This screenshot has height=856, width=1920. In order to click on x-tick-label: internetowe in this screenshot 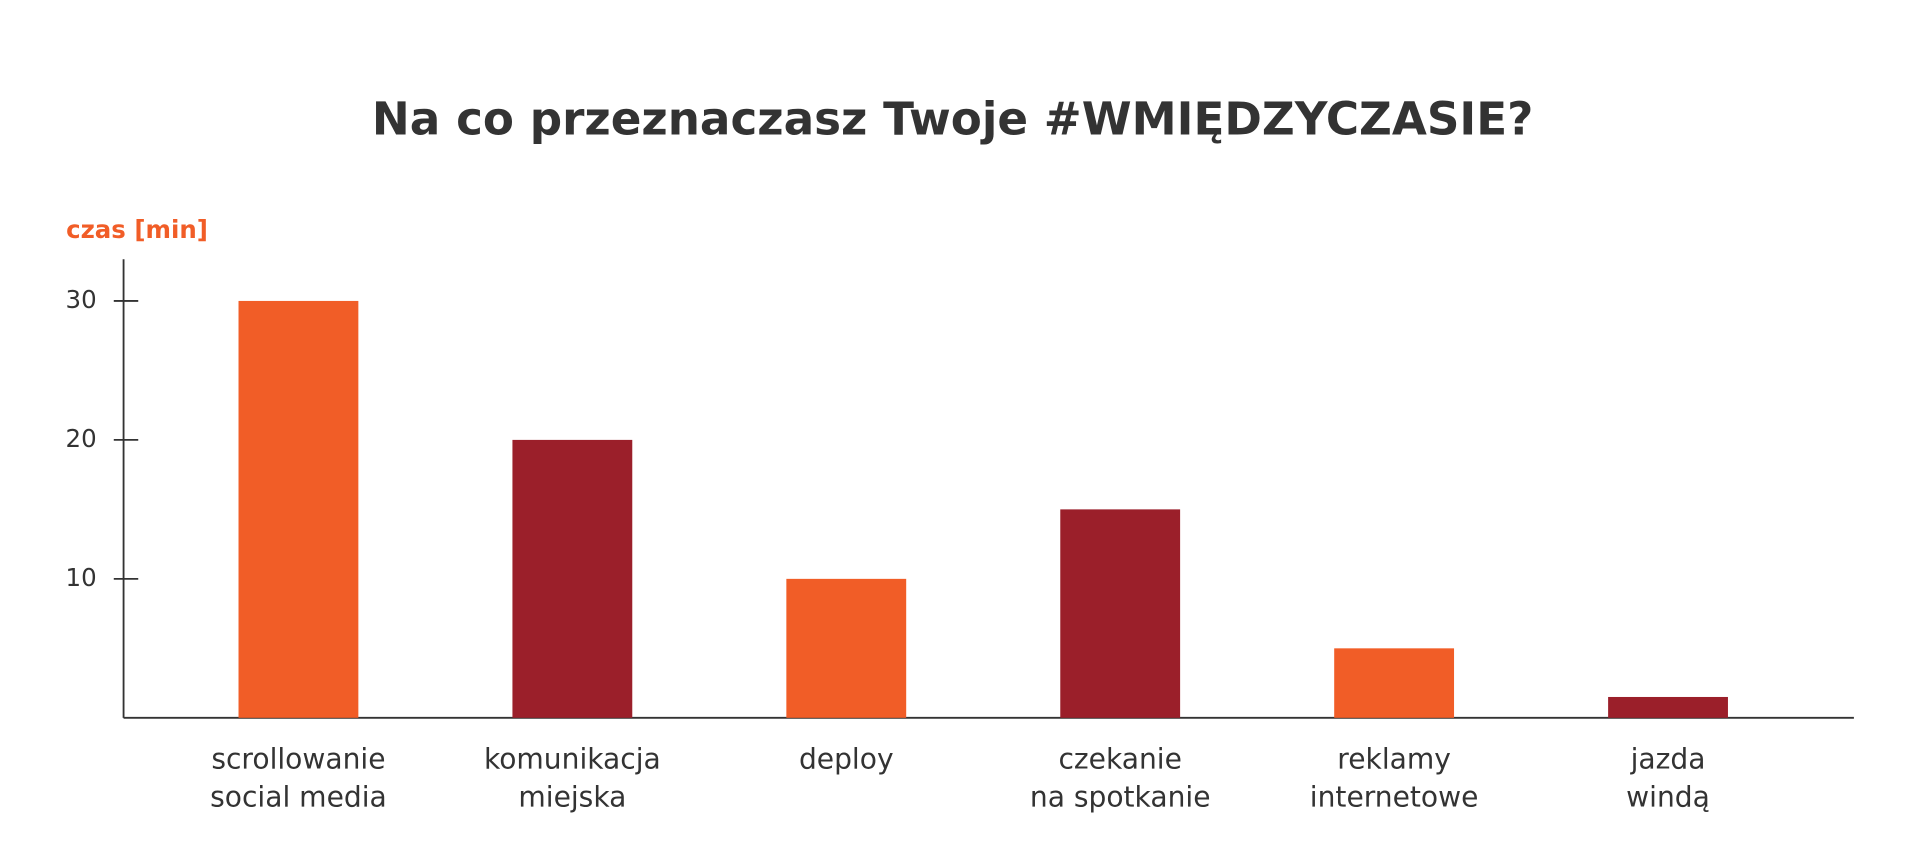, I will do `click(1394, 797)`.